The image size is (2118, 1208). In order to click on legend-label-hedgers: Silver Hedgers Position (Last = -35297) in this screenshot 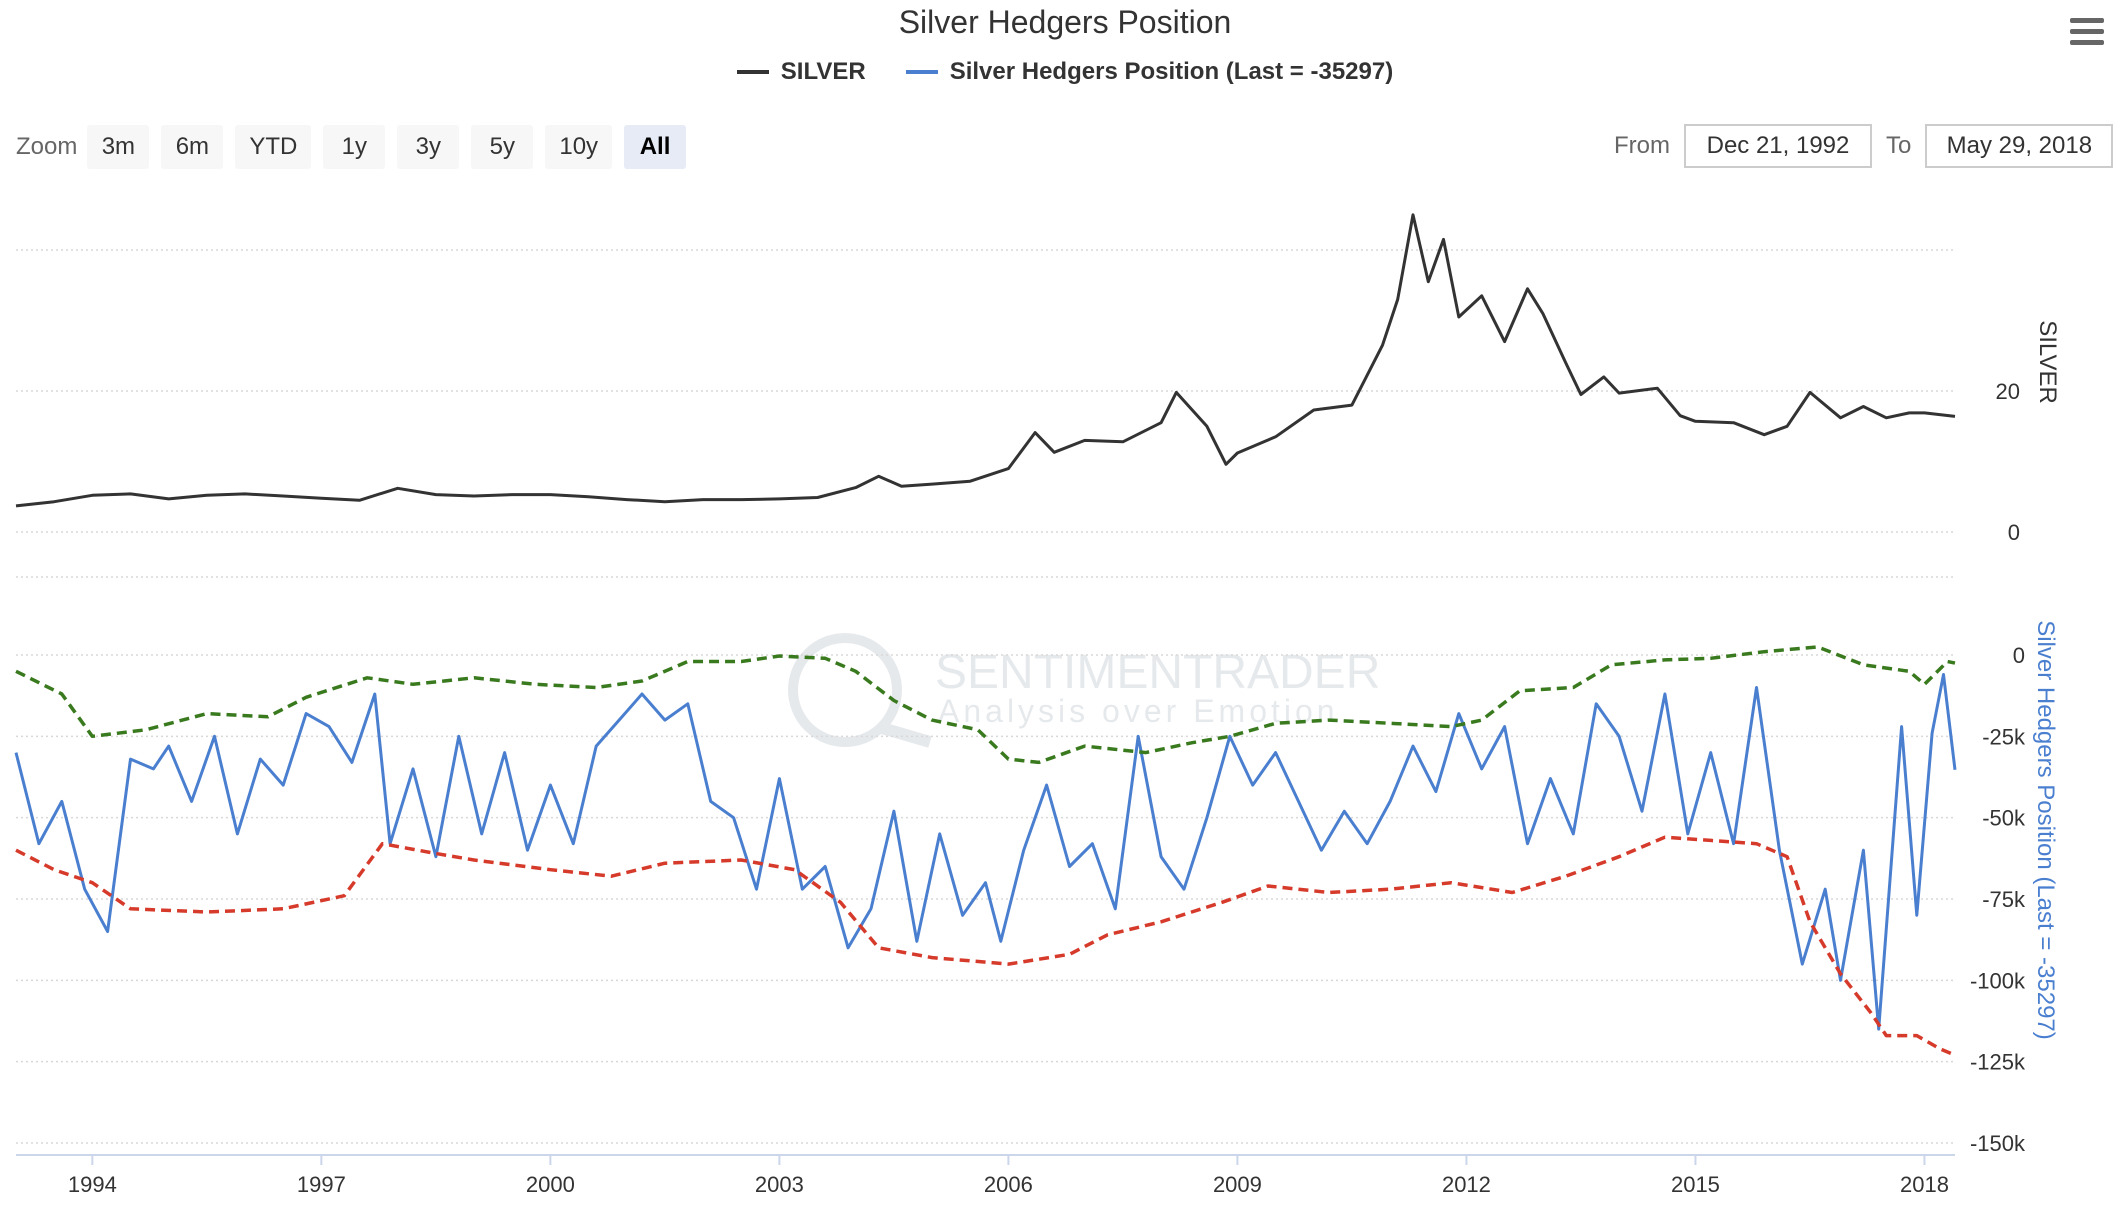, I will do `click(1171, 71)`.